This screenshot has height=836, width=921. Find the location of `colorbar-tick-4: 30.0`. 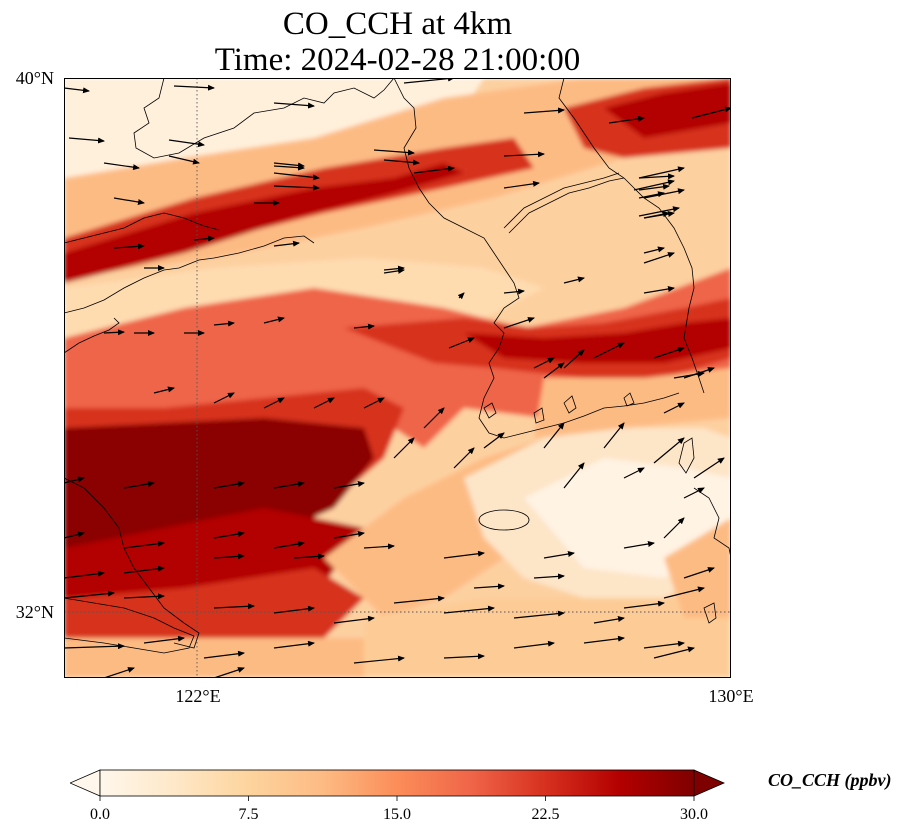

colorbar-tick-4: 30.0 is located at coordinates (694, 814).